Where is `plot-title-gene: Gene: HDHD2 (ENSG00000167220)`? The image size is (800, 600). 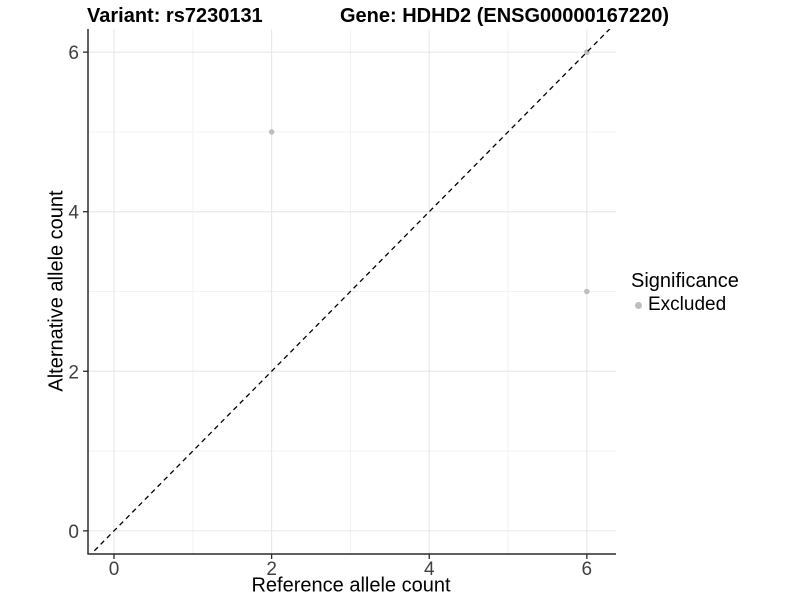
plot-title-gene: Gene: HDHD2 (ENSG00000167220) is located at coordinates (505, 16).